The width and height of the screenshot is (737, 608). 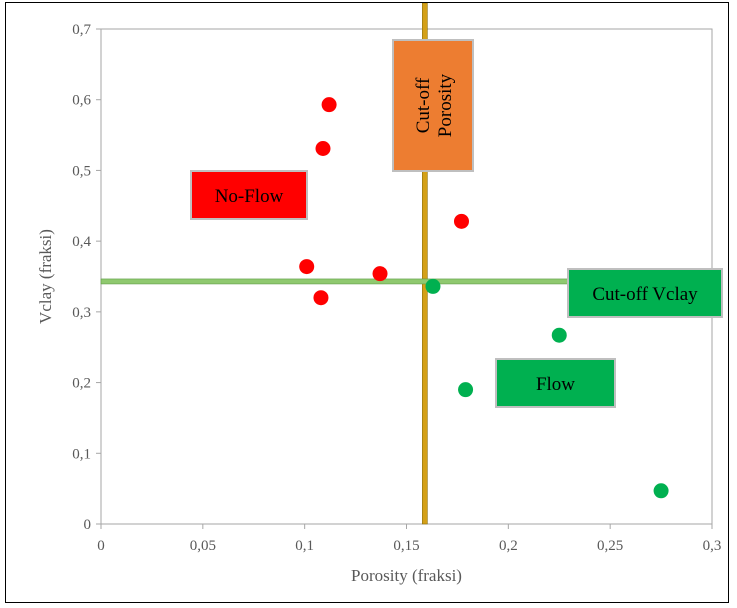 I want to click on cutoff-porosity-label-box, so click(x=433, y=105).